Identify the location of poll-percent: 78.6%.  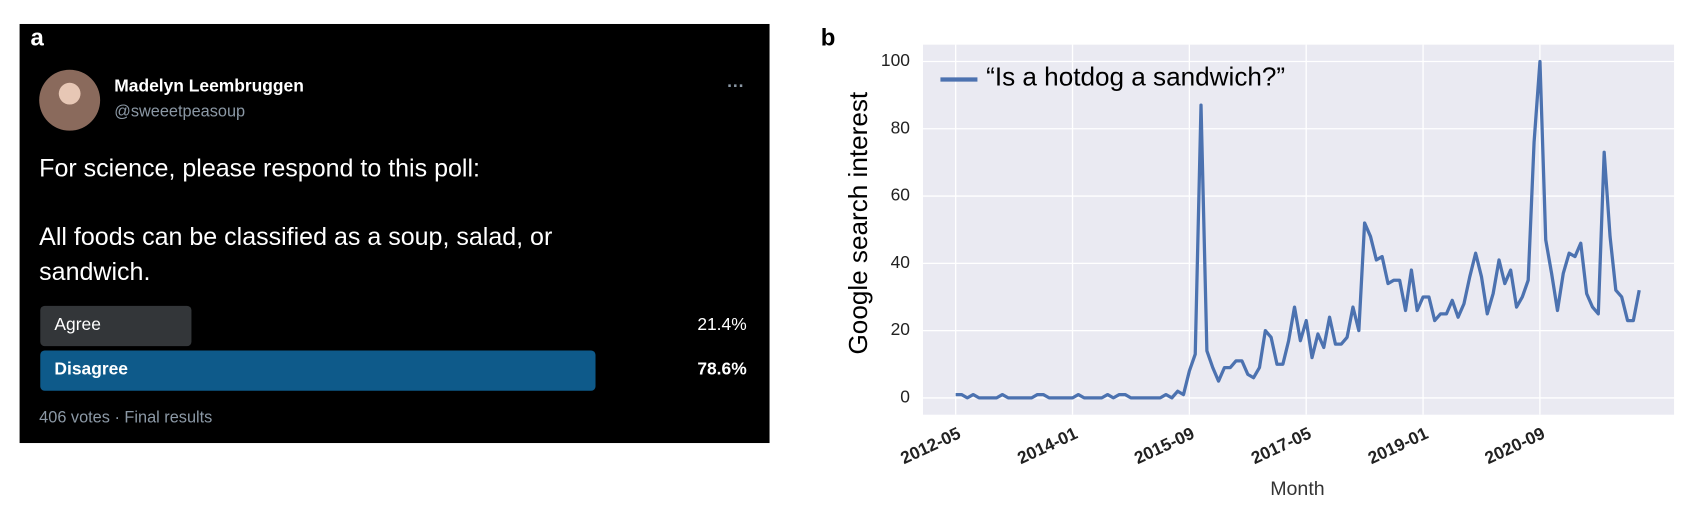
(722, 369).